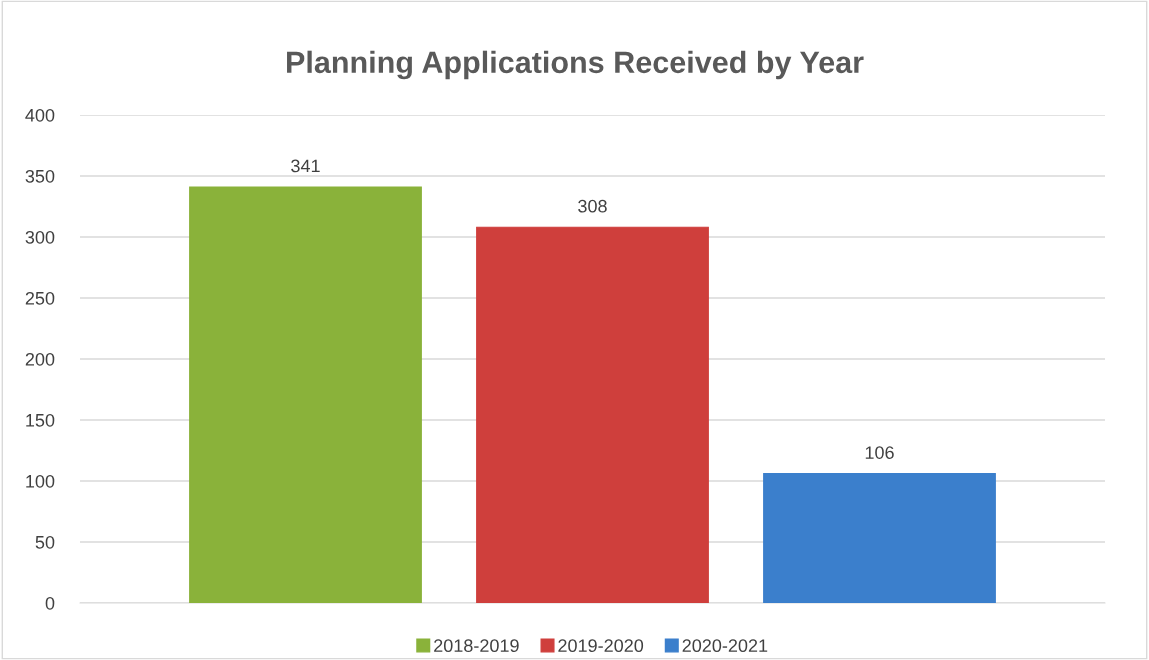  I want to click on legend-label: 2019-2020, so click(601, 646).